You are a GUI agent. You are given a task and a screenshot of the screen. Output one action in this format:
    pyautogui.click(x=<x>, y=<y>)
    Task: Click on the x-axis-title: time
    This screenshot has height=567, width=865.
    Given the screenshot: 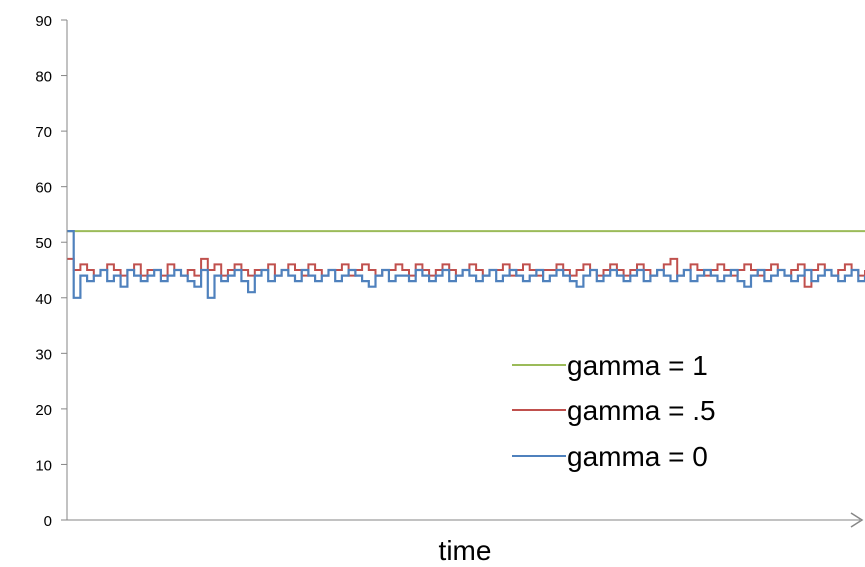 What is the action you would take?
    pyautogui.click(x=465, y=550)
    